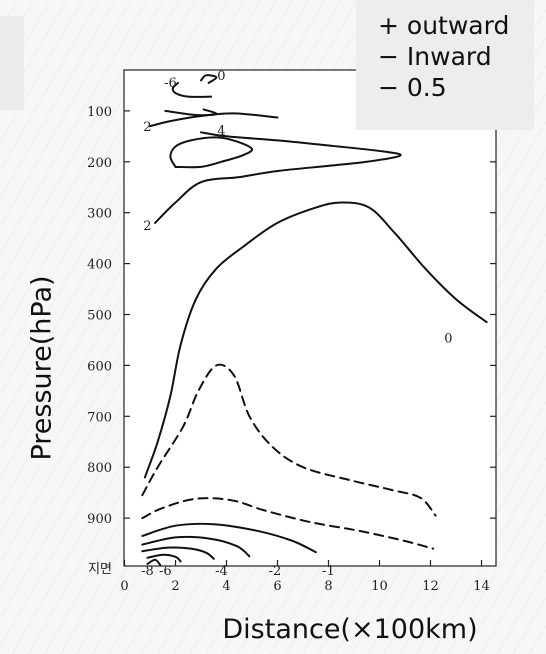  Describe the element at coordinates (99, 112) in the screenshot. I see `y-tick-label: 100` at that location.